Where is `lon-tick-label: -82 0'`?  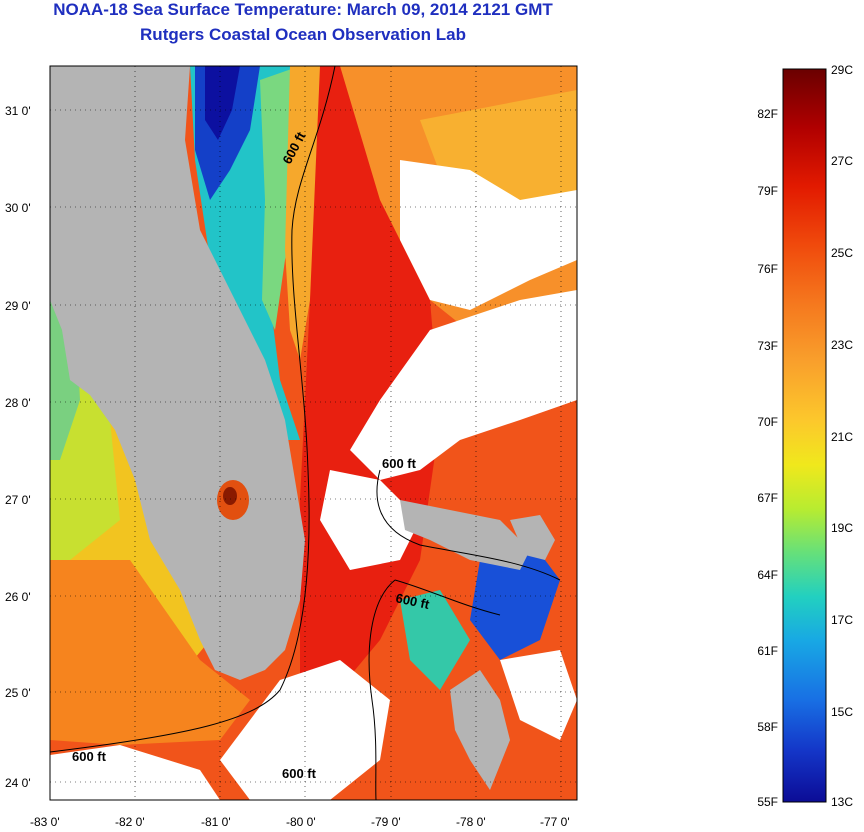
lon-tick-label: -82 0' is located at coordinates (130, 822).